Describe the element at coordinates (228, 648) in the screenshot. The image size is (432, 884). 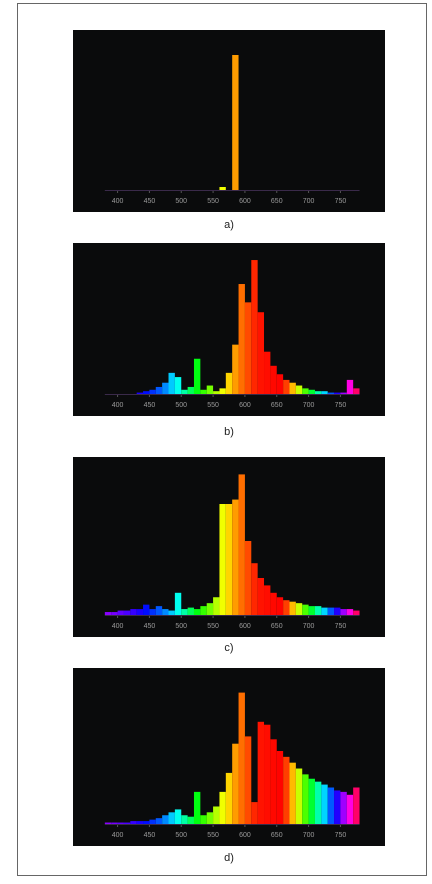
I see `caption: c)` at that location.